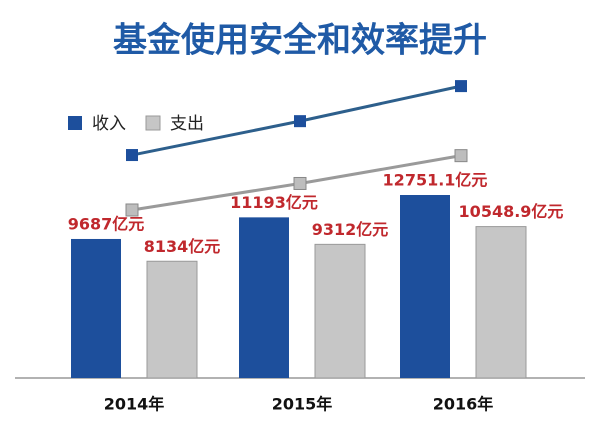 The width and height of the screenshot is (600, 425). Describe the element at coordinates (511, 211) in the screenshot. I see `data-label: 10548.9亿元` at that location.